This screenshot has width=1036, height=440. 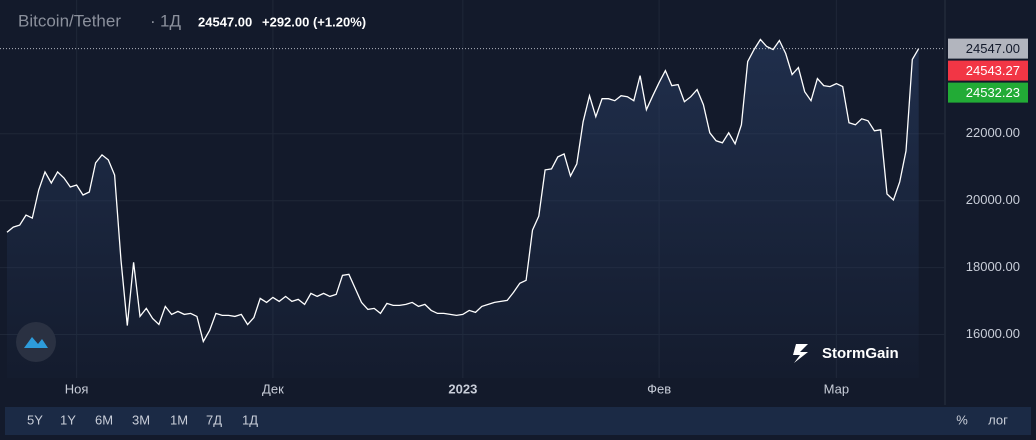 What do you see at coordinates (993, 48) in the screenshot?
I see `price-tag-label: 24547.00` at bounding box center [993, 48].